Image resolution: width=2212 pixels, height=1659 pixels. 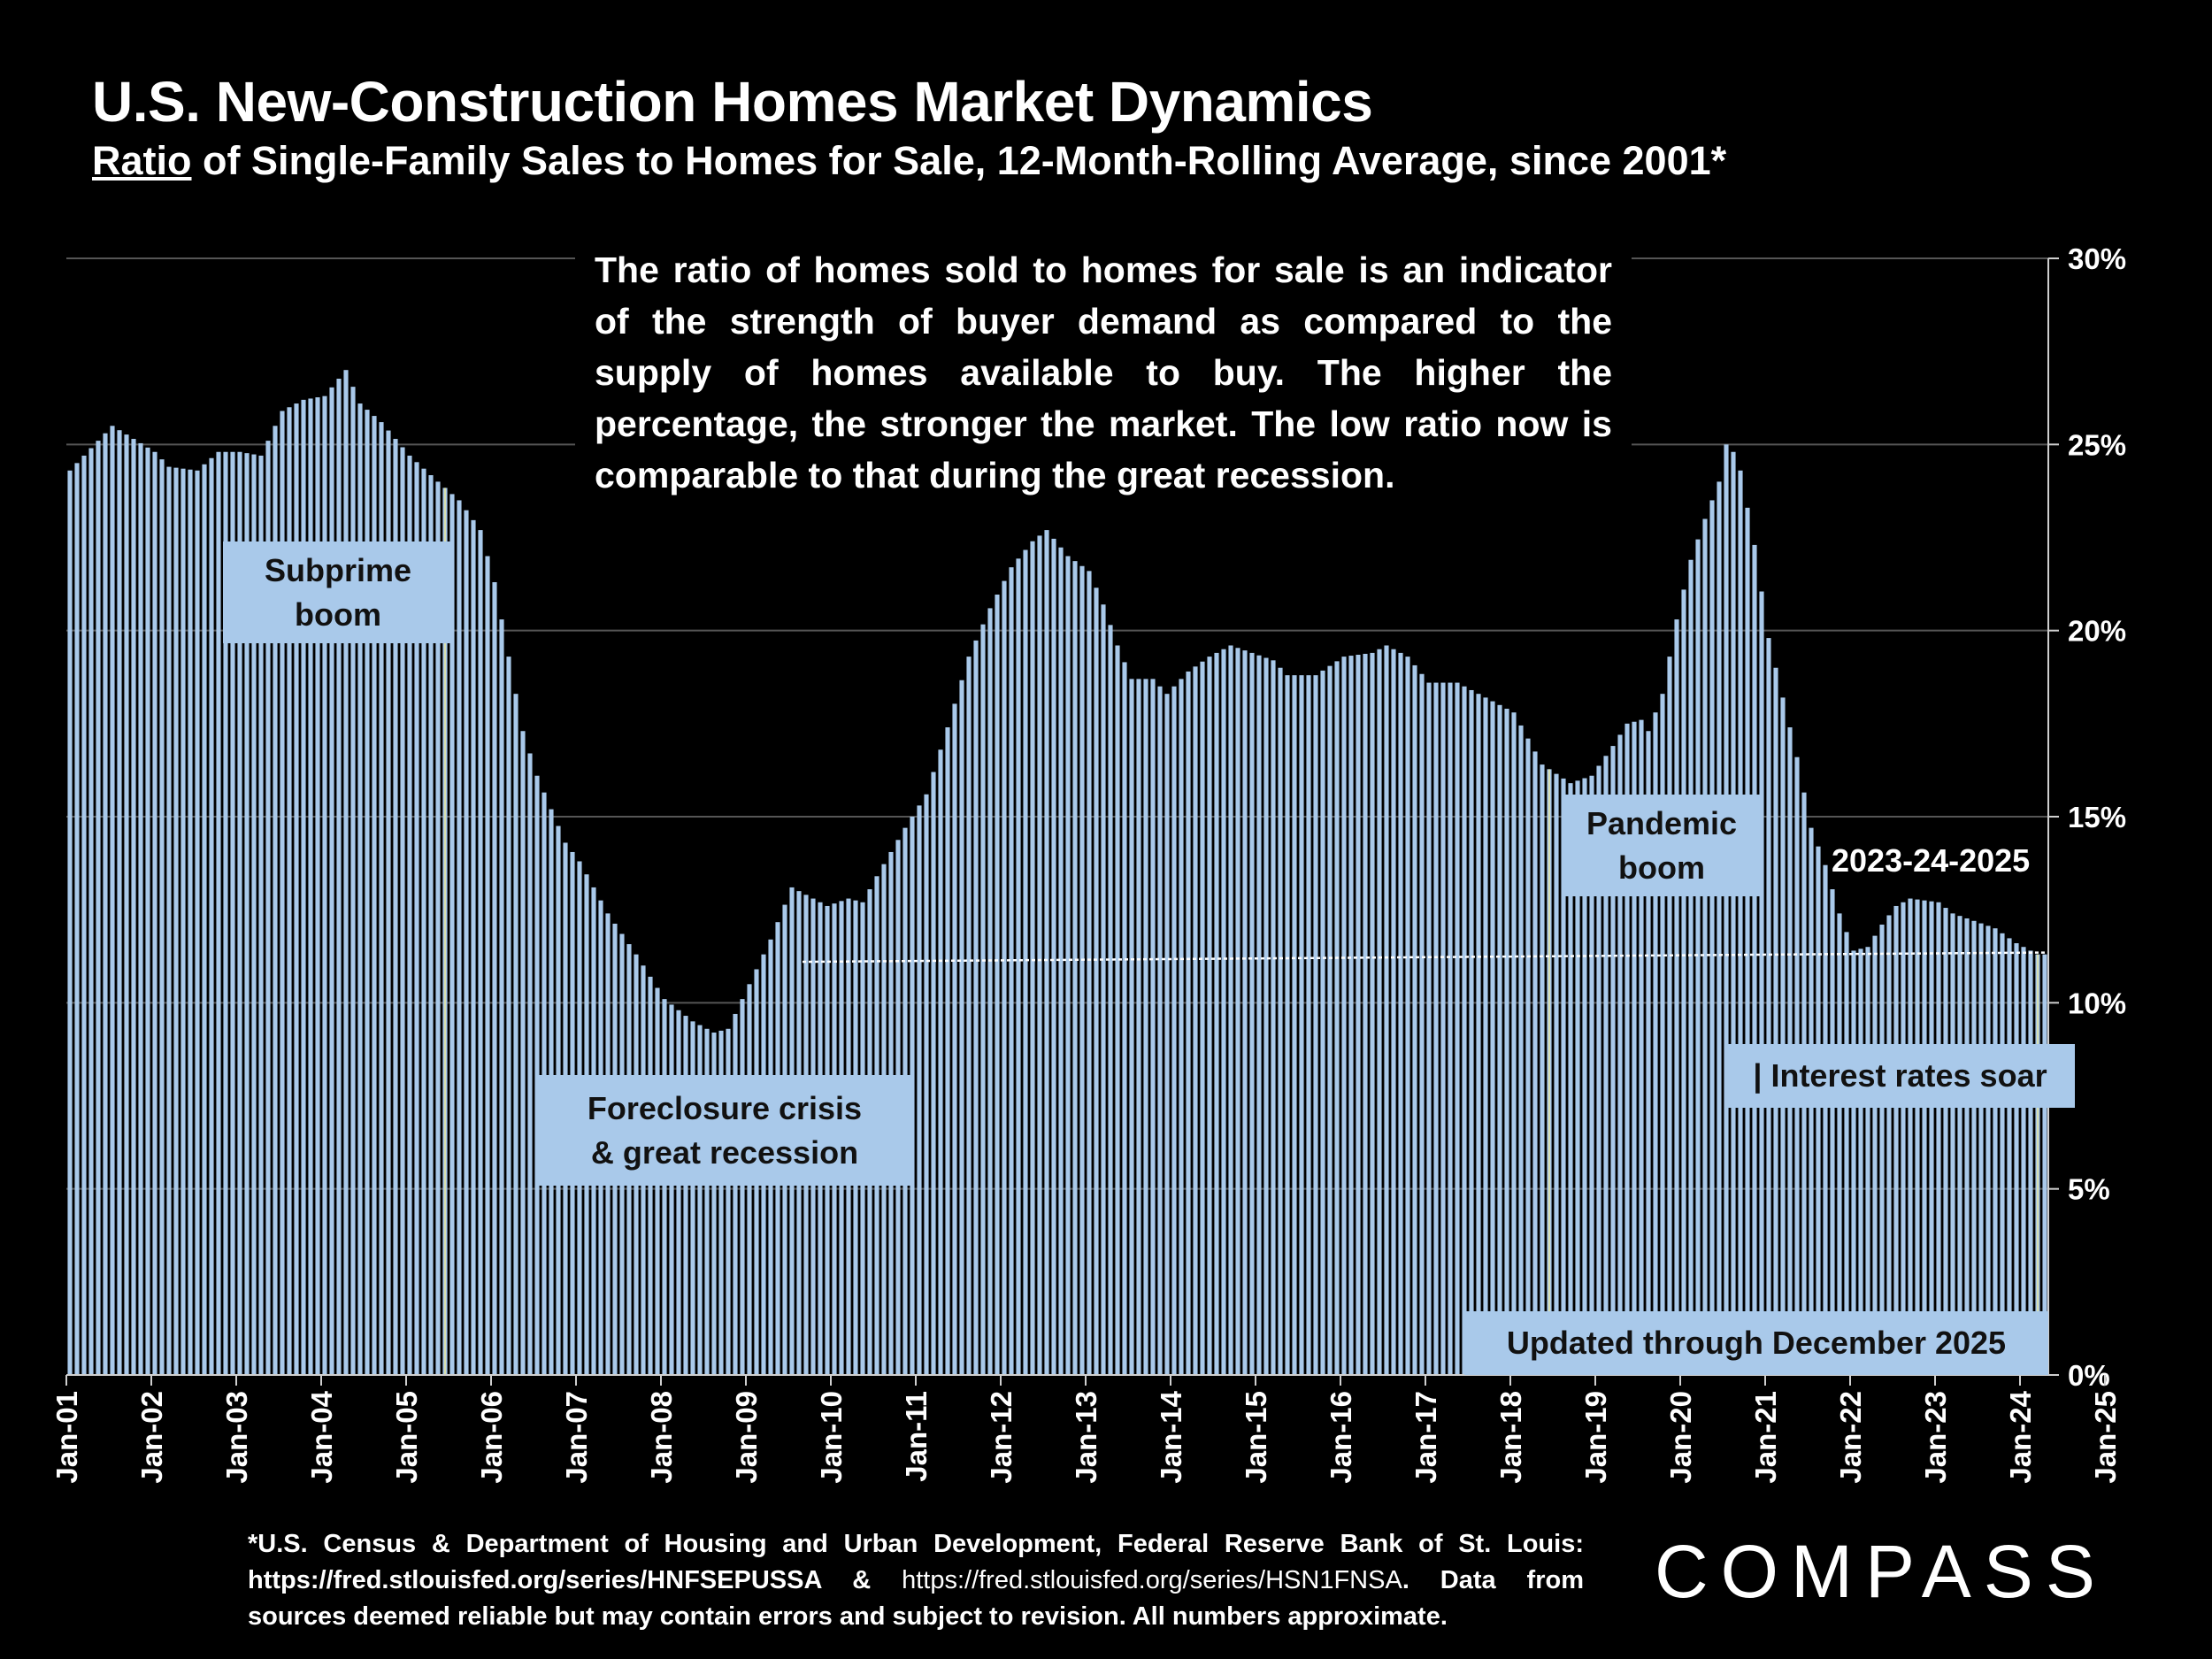 I want to click on x-tick-label: Jan-14, so click(x=1171, y=1437).